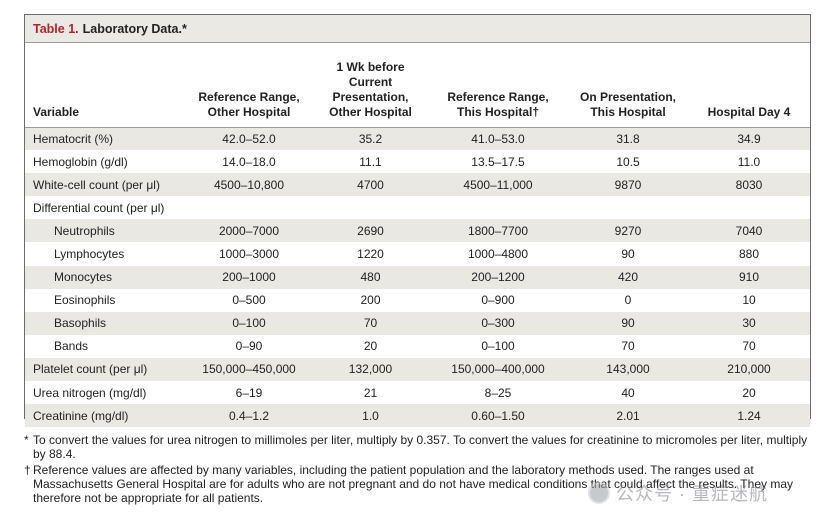 The image size is (818, 524). Describe the element at coordinates (417, 346) in the screenshot. I see `table-row: Bands 0–90 20 0–100 70 70` at that location.